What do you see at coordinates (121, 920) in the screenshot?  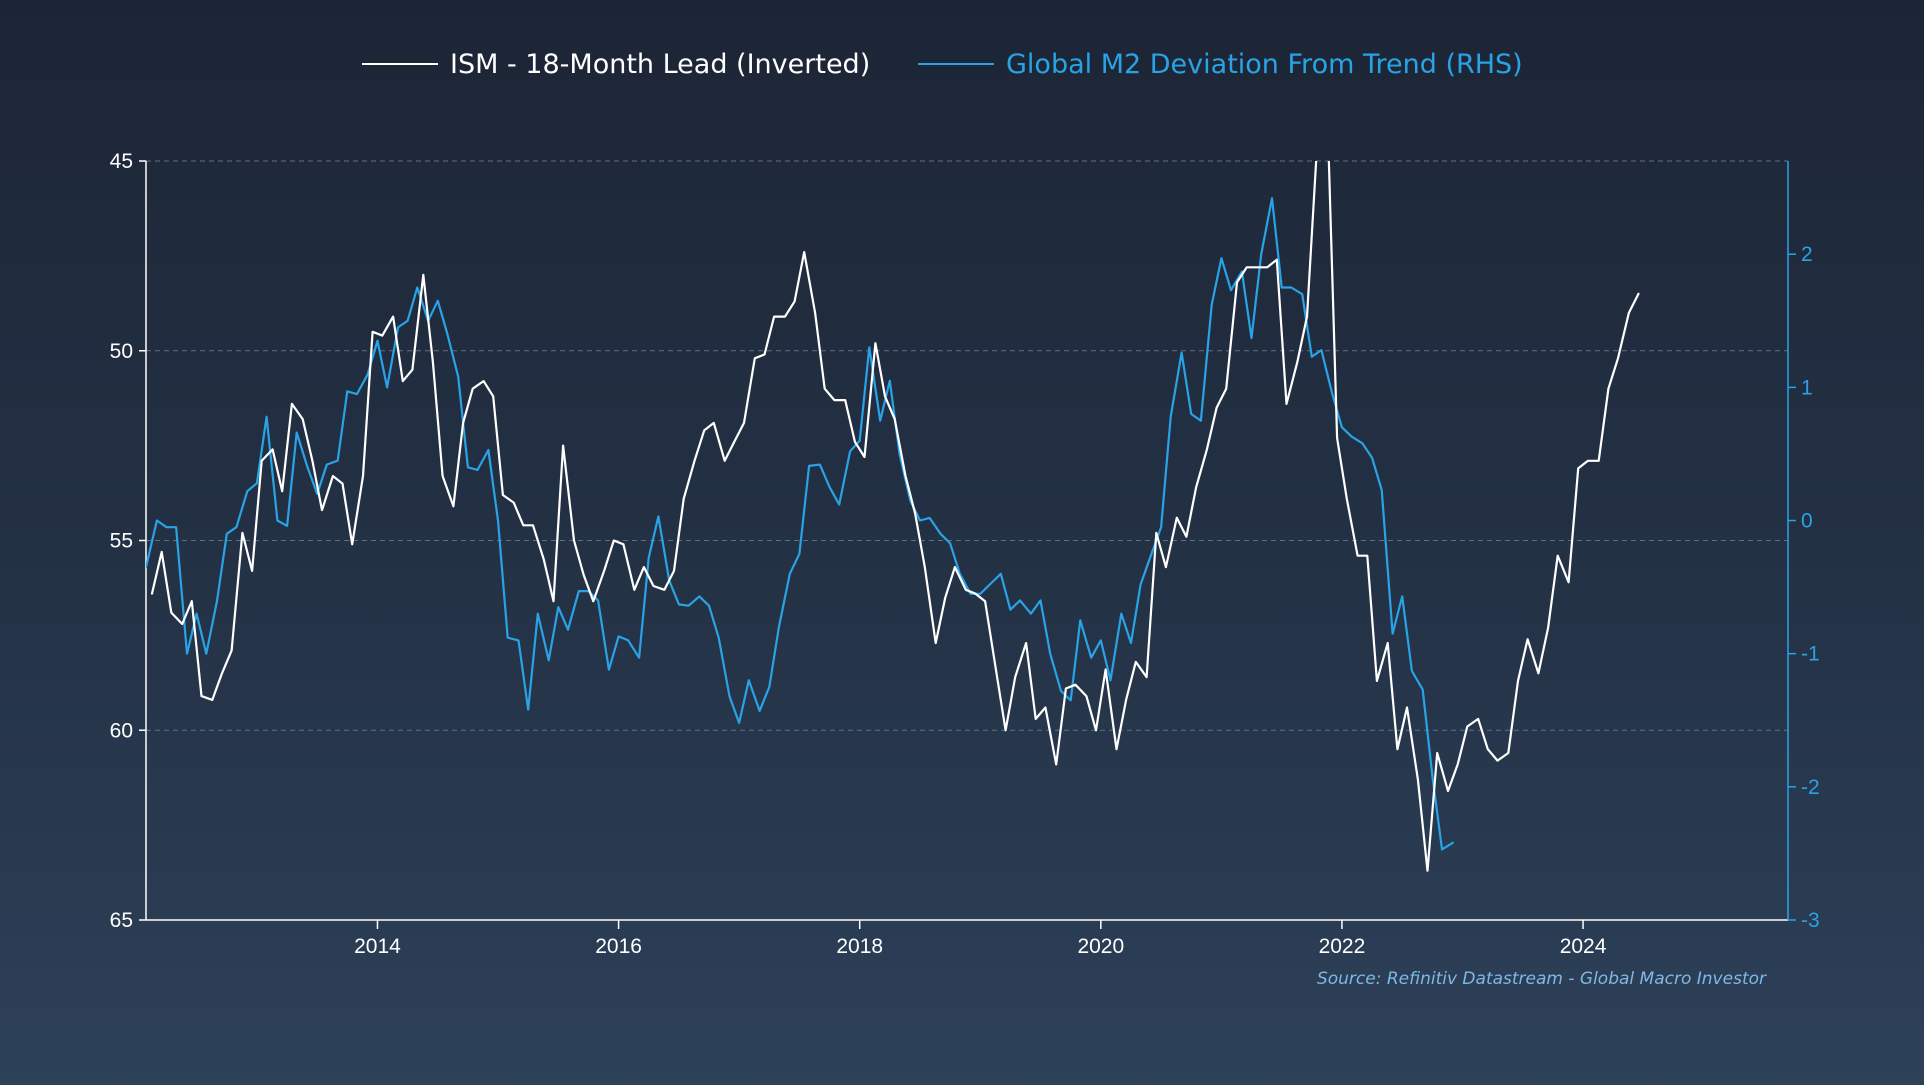 I see `y-left-tick-label: 65` at bounding box center [121, 920].